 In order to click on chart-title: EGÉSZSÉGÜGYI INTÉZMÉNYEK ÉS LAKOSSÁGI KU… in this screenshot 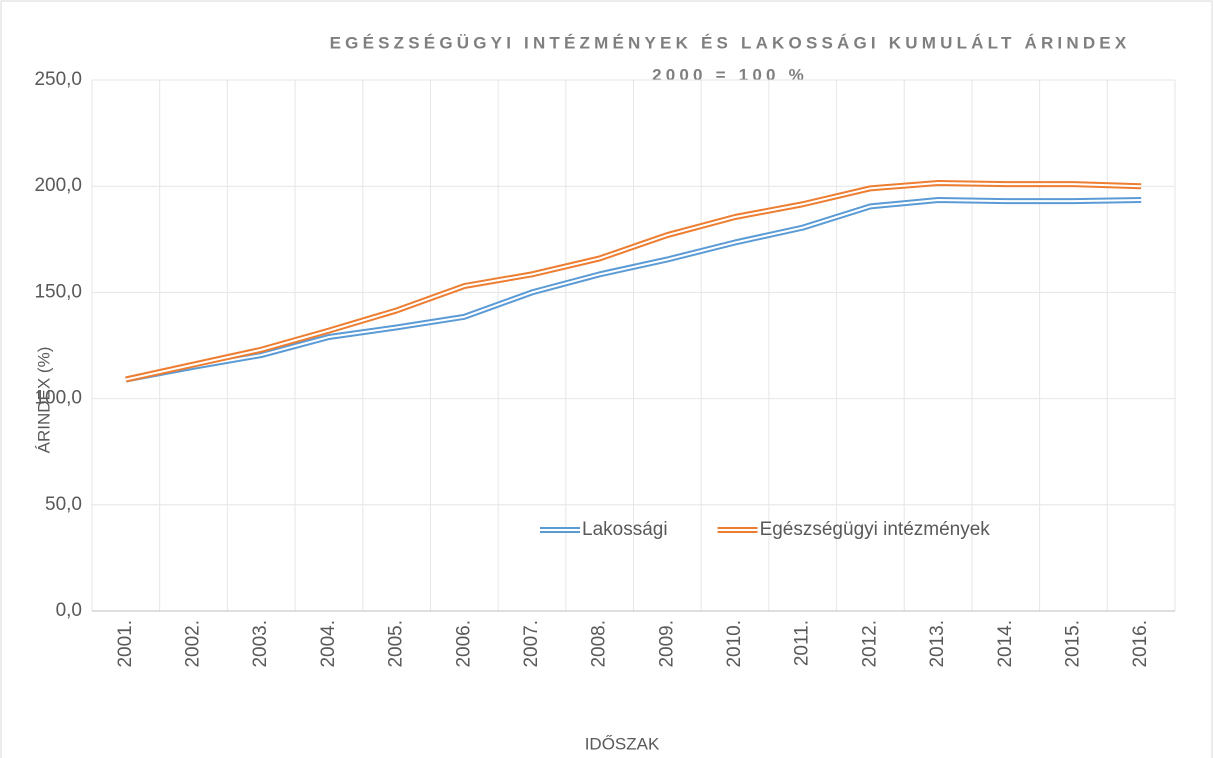, I will do `click(730, 42)`.